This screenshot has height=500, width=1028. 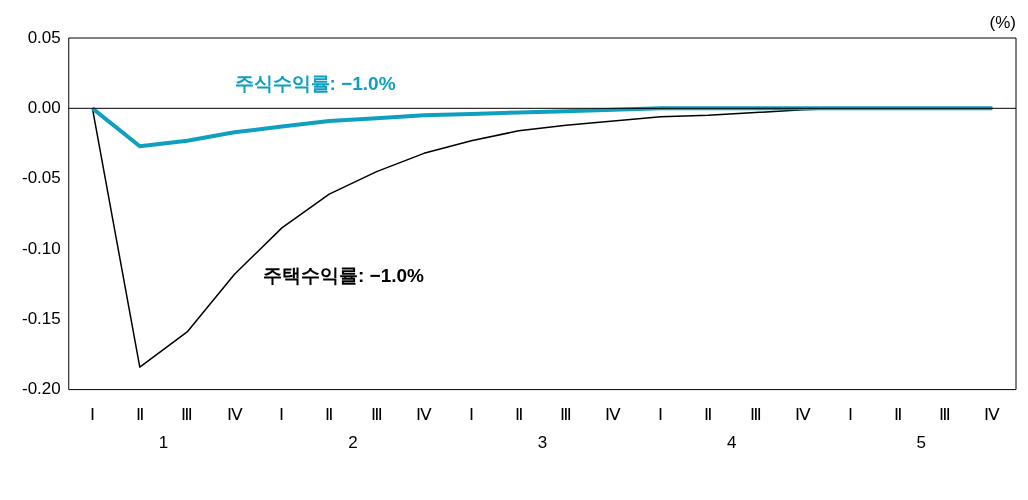 What do you see at coordinates (41, 318) in the screenshot?
I see `y-tick-label: -0.15` at bounding box center [41, 318].